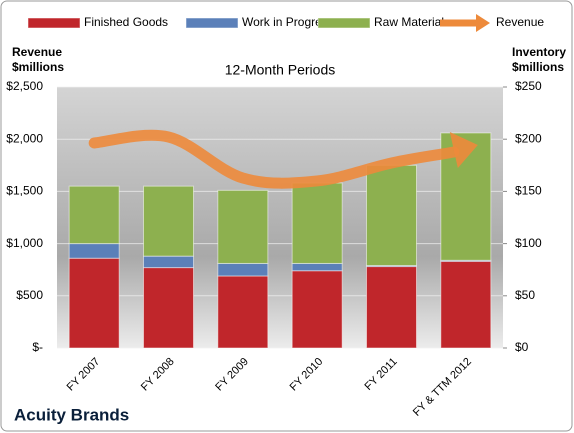 The width and height of the screenshot is (574, 433). What do you see at coordinates (539, 59) in the screenshot?
I see `y2-axis-title: Inventory $millions` at bounding box center [539, 59].